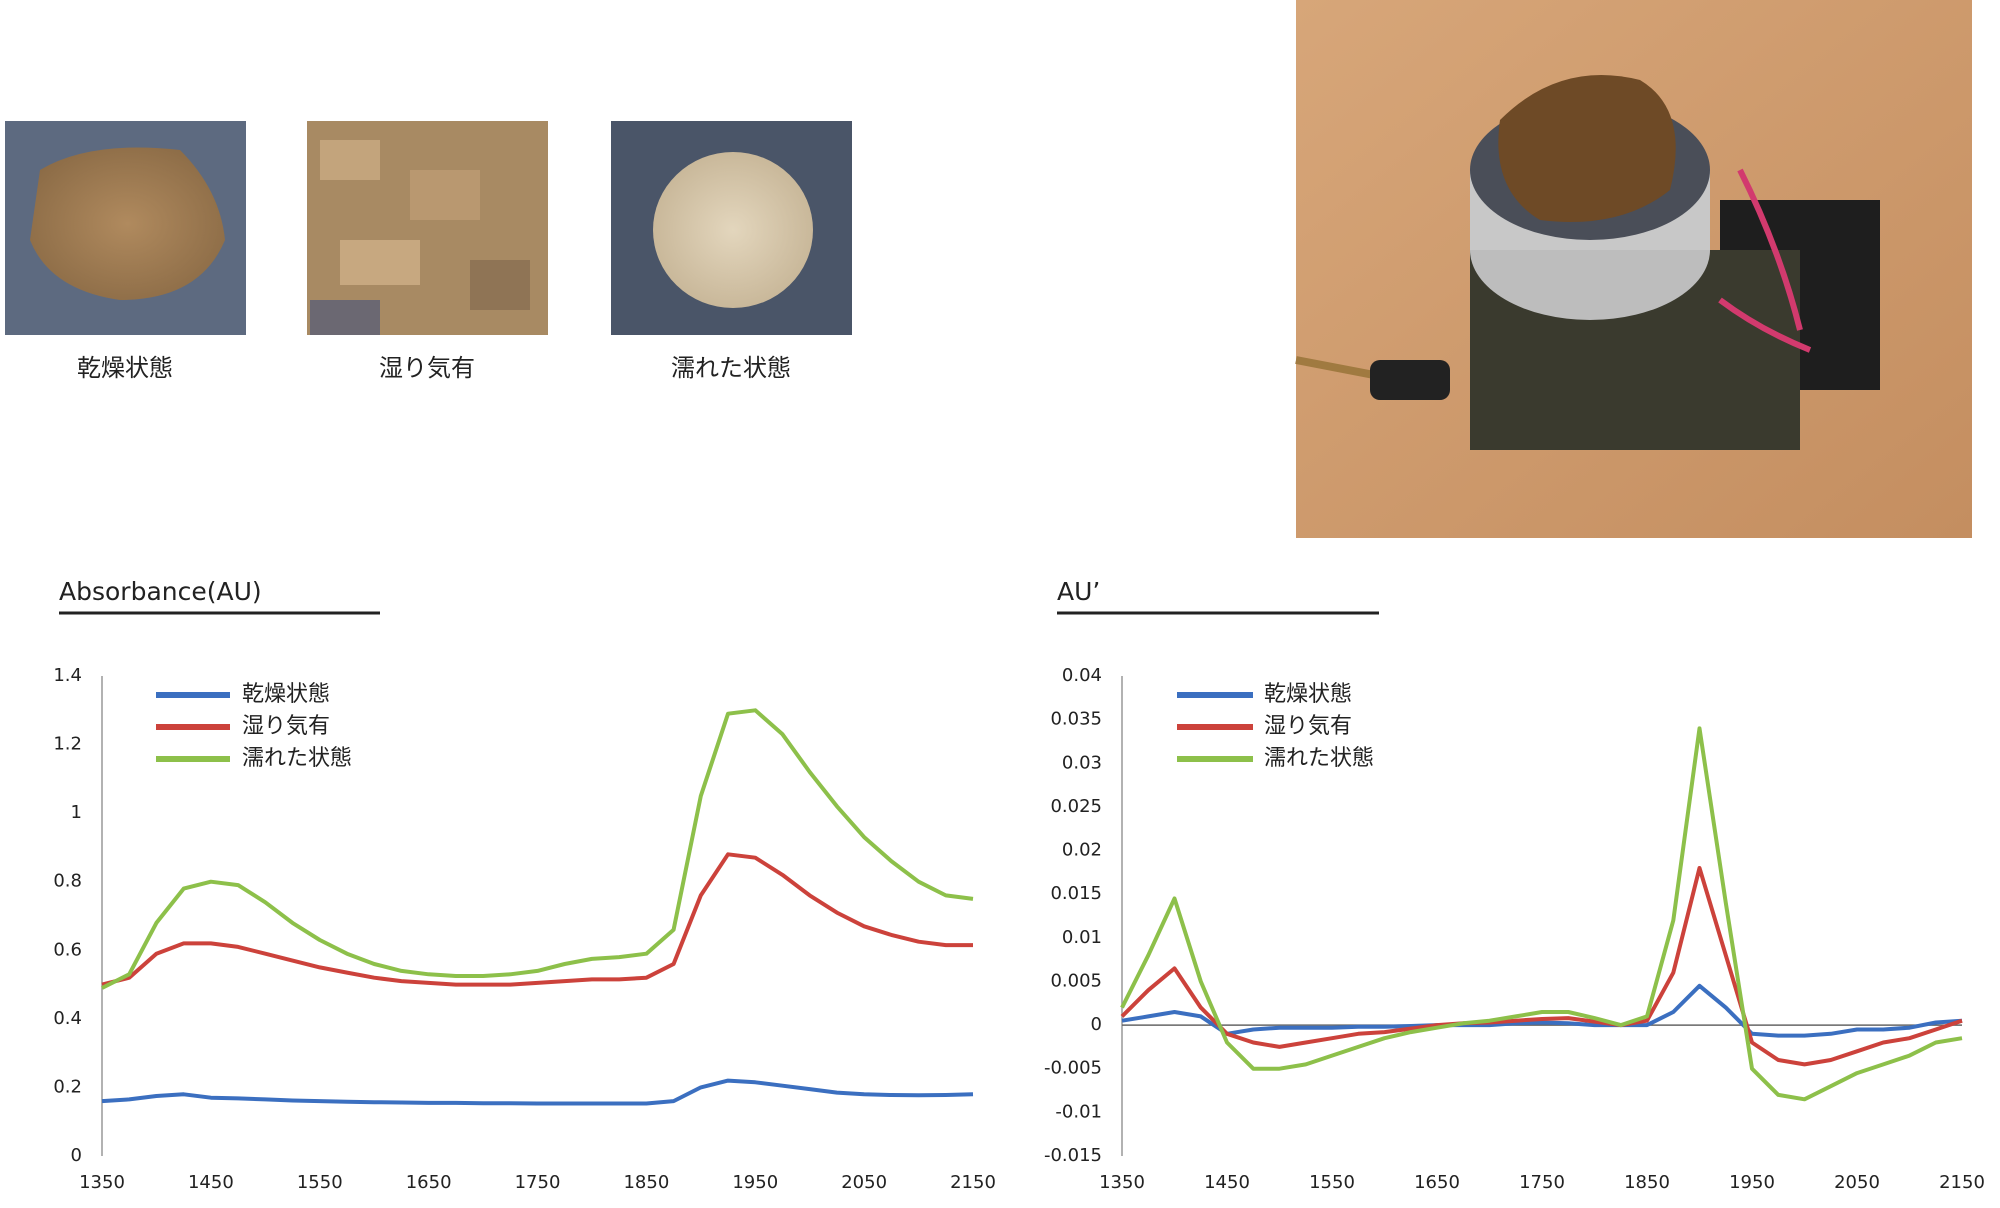 The image size is (2000, 1208). Describe the element at coordinates (1076, 893) in the screenshot. I see `y-tick-label: 0.015` at that location.